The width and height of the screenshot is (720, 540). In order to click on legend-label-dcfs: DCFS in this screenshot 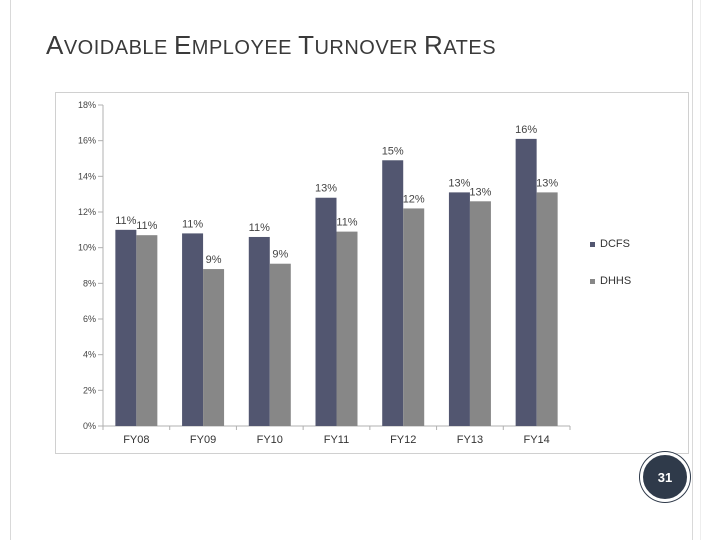, I will do `click(615, 244)`.